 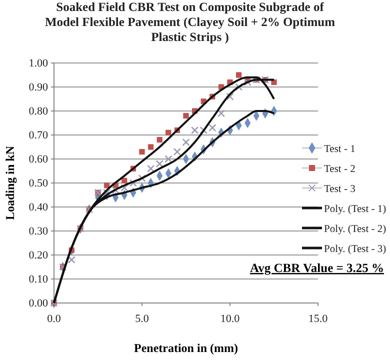 I want to click on y-axis-title: Loading in kN, so click(x=10, y=183).